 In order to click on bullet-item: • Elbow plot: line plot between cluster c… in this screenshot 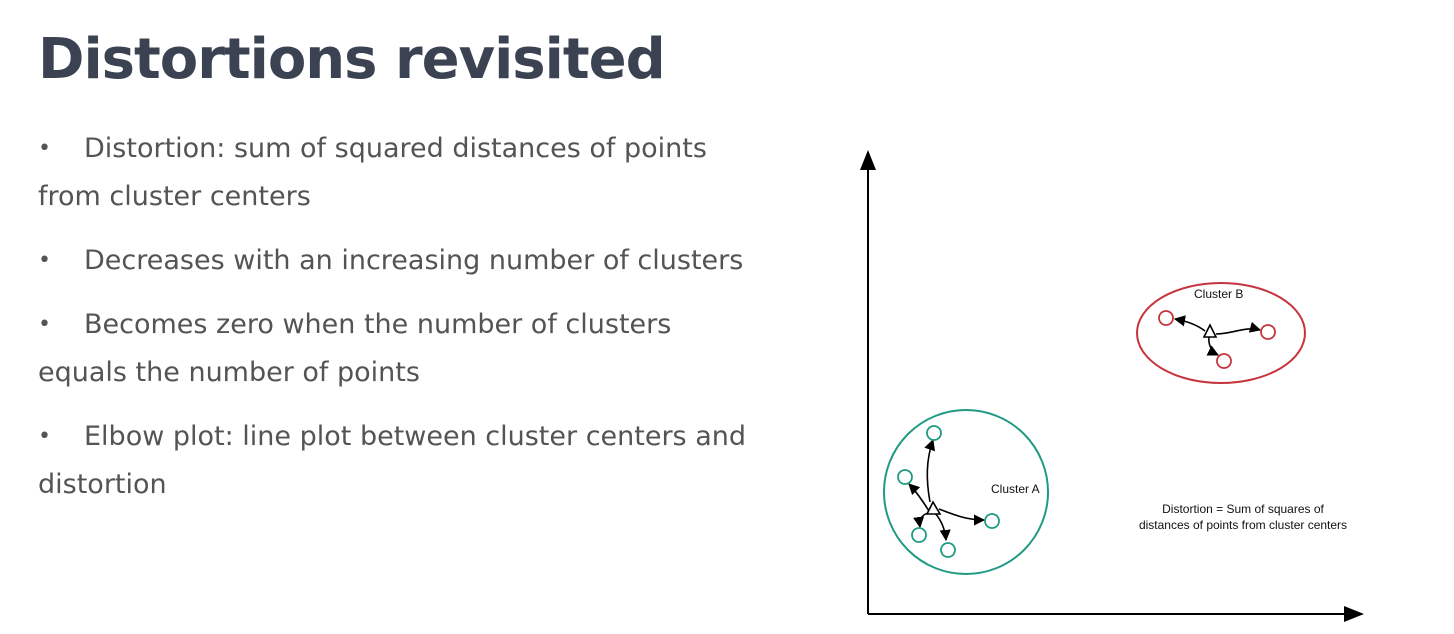, I will do `click(398, 461)`.